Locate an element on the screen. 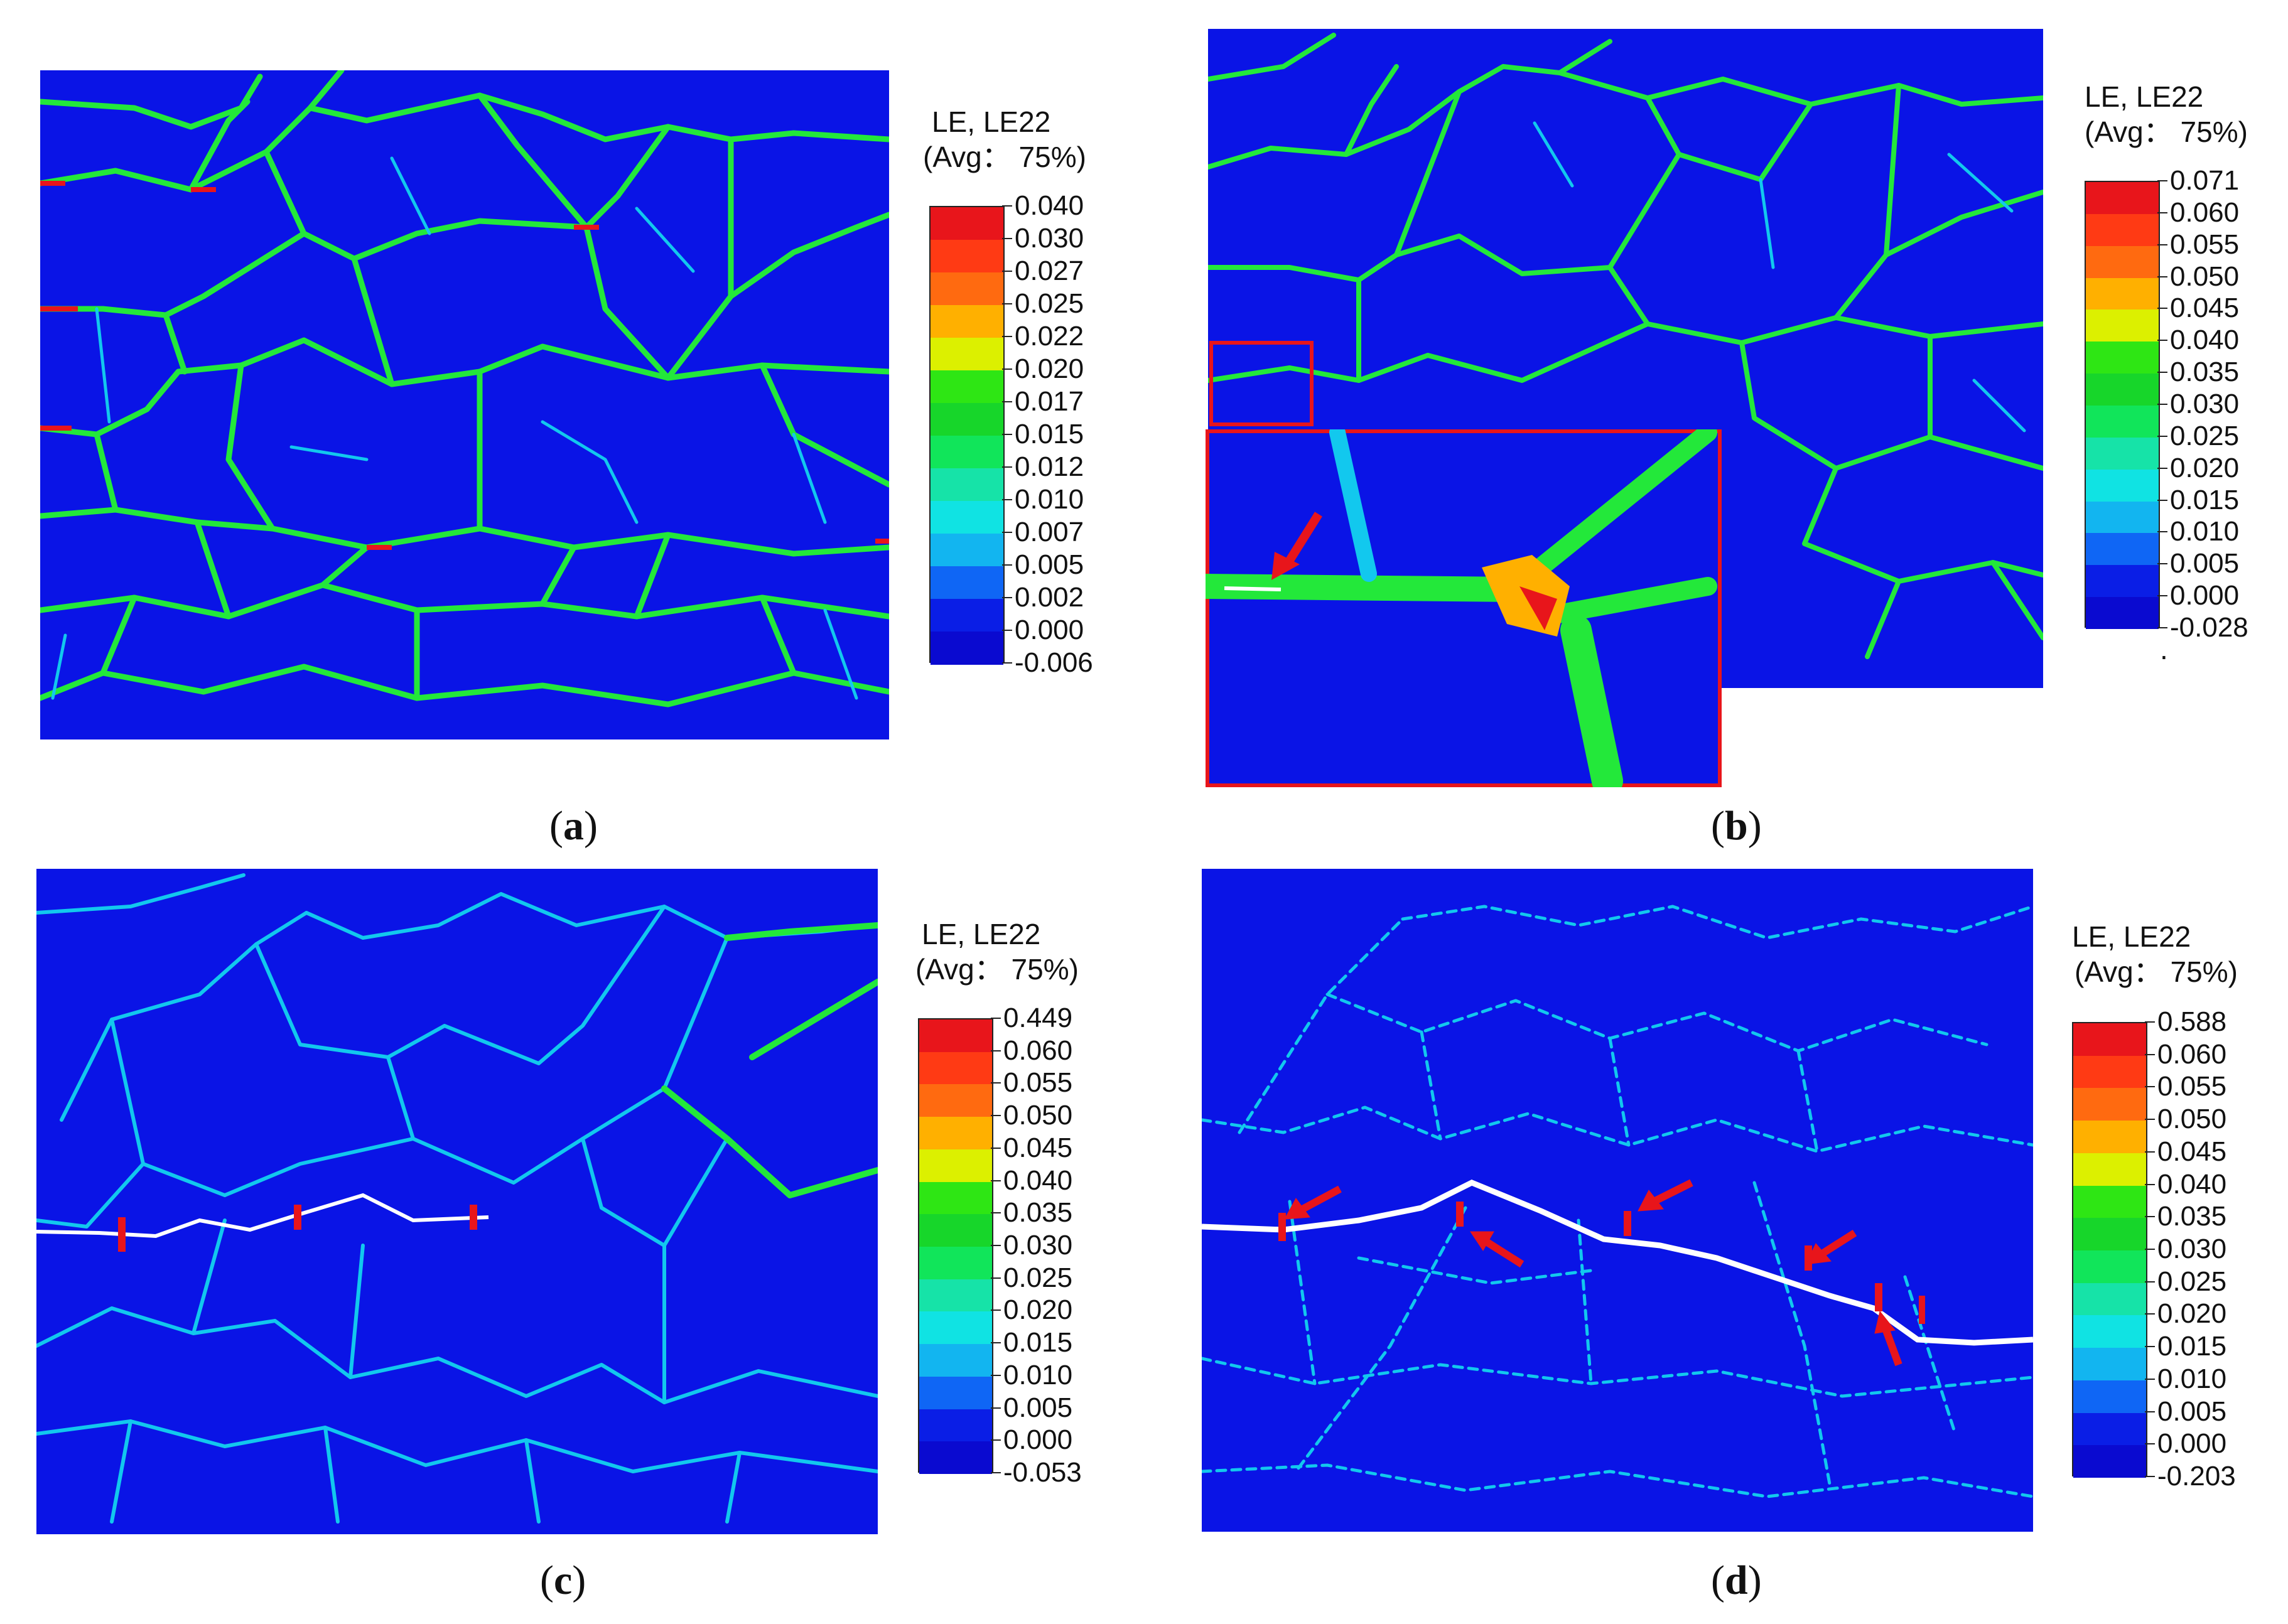  hotspots-a is located at coordinates (464, 365).